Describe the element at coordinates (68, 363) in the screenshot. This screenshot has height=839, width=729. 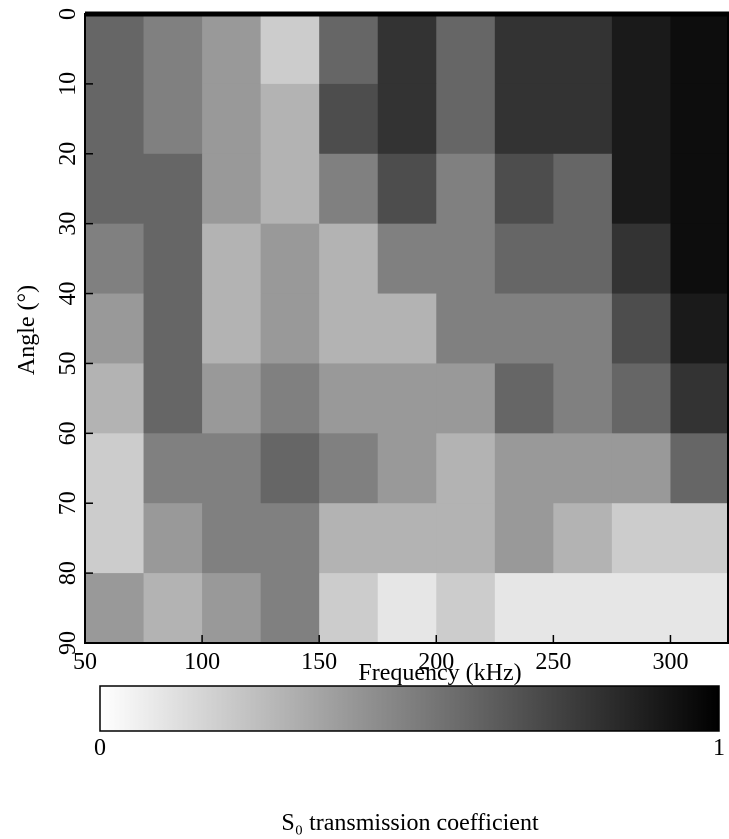
I see `y-tick-label: 50` at that location.